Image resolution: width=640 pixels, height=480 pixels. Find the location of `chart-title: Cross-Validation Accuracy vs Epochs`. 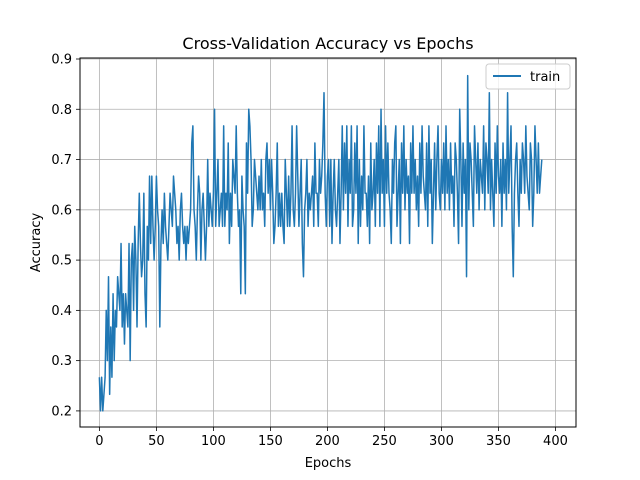

chart-title: Cross-Validation Accuracy vs Epochs is located at coordinates (327, 43).